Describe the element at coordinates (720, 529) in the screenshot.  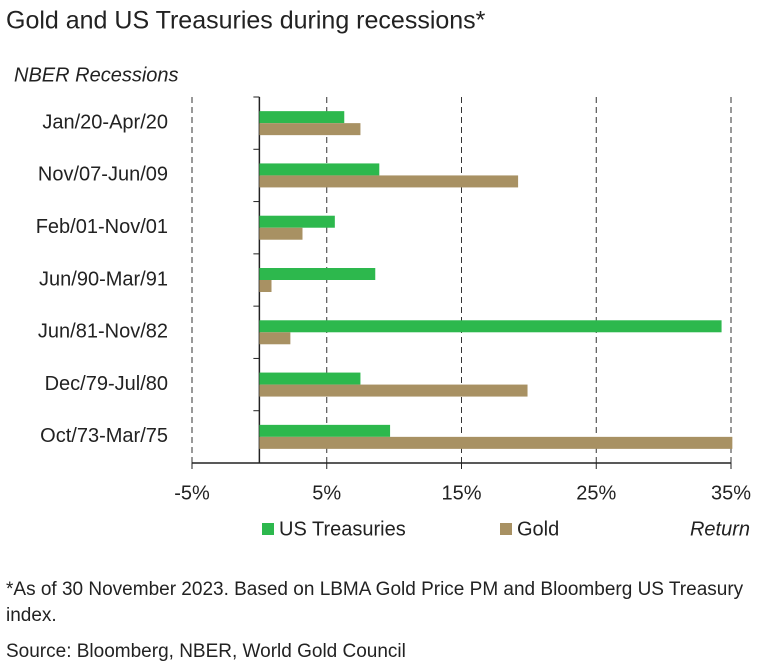
I see `x-axis-label: Return` at that location.